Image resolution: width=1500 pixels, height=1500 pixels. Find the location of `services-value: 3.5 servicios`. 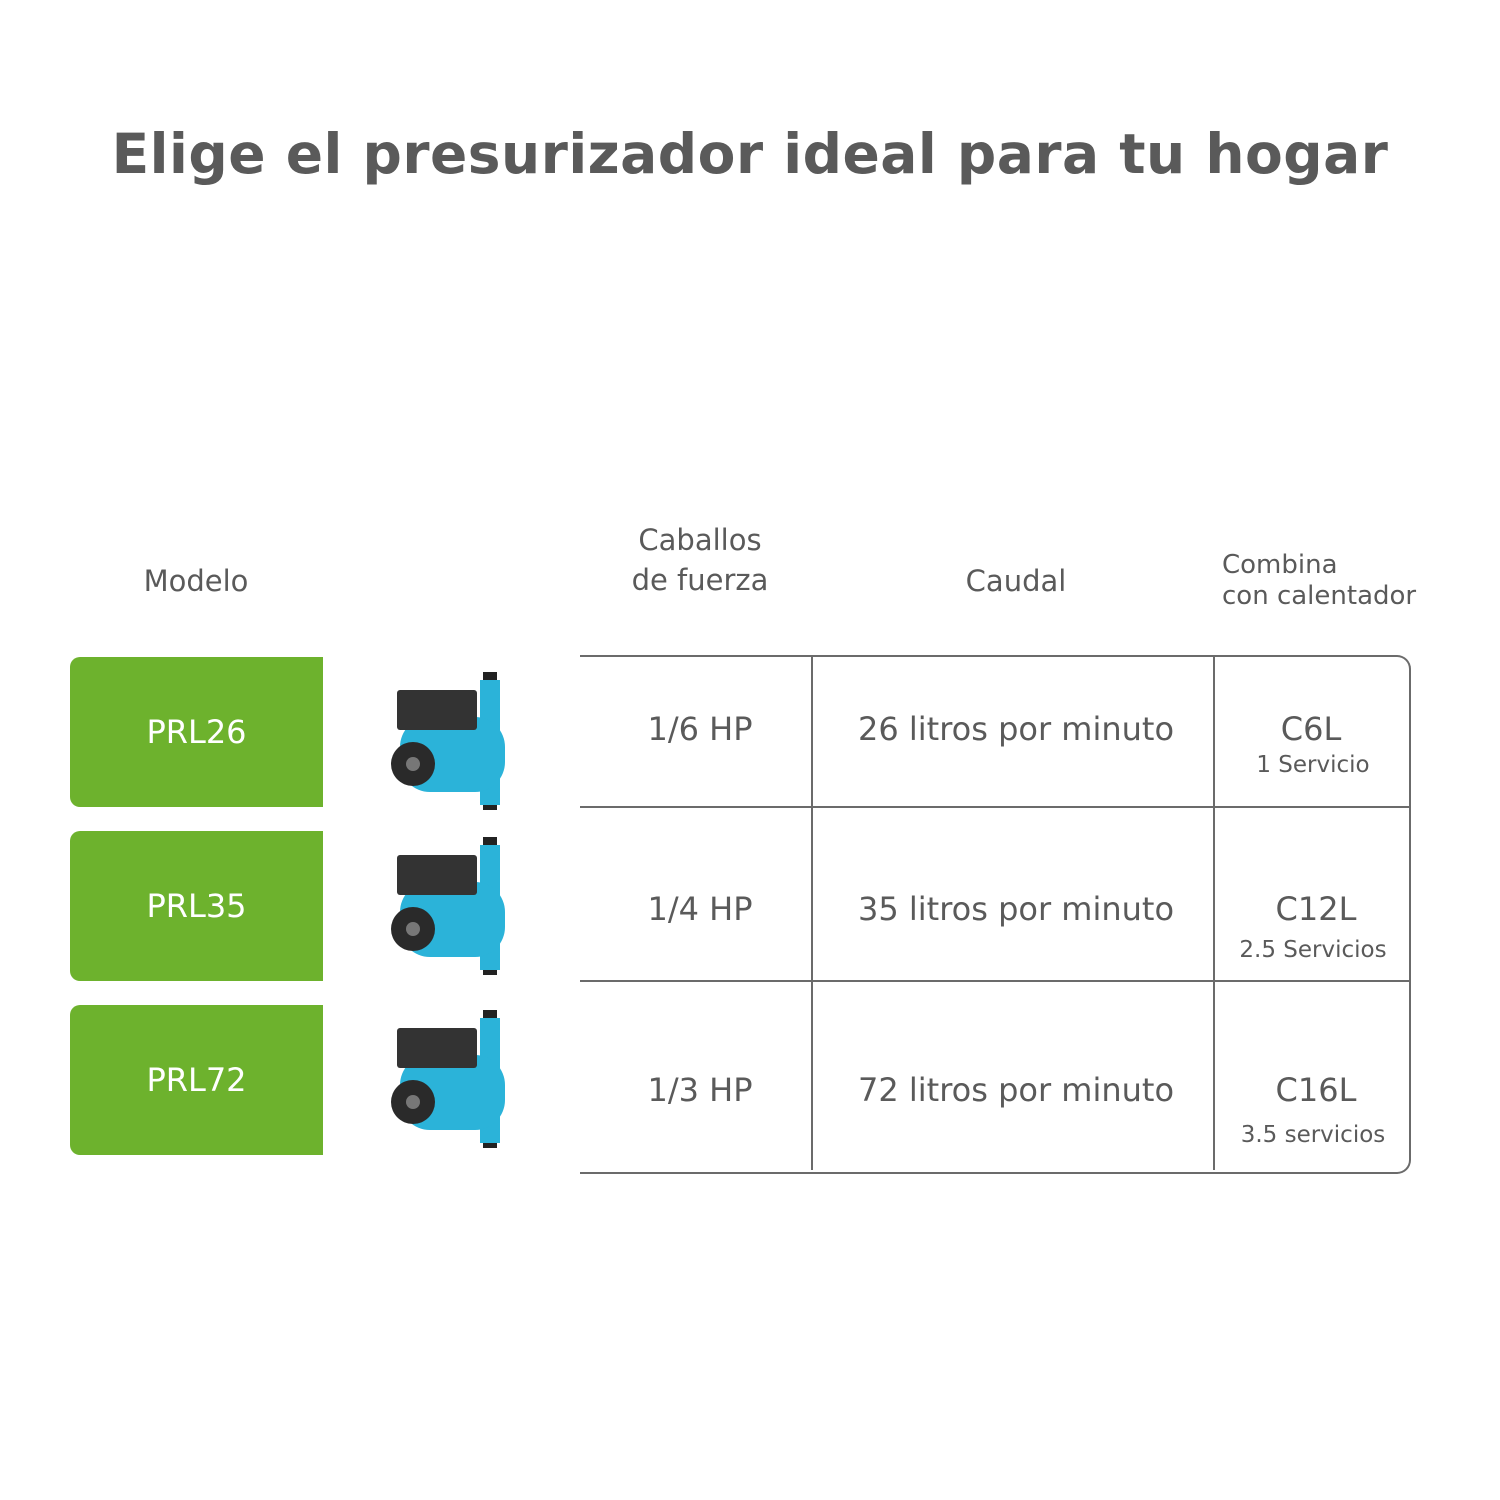

services-value: 3.5 servicios is located at coordinates (1313, 1135).